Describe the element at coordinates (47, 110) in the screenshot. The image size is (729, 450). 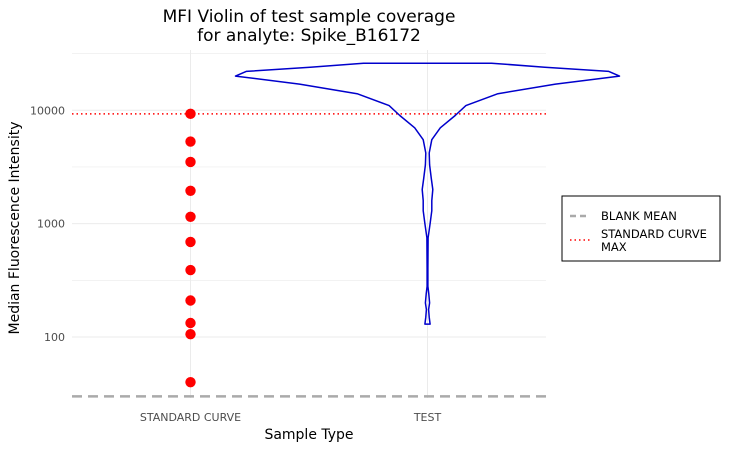
I see `y-tick-label: 10000` at that location.